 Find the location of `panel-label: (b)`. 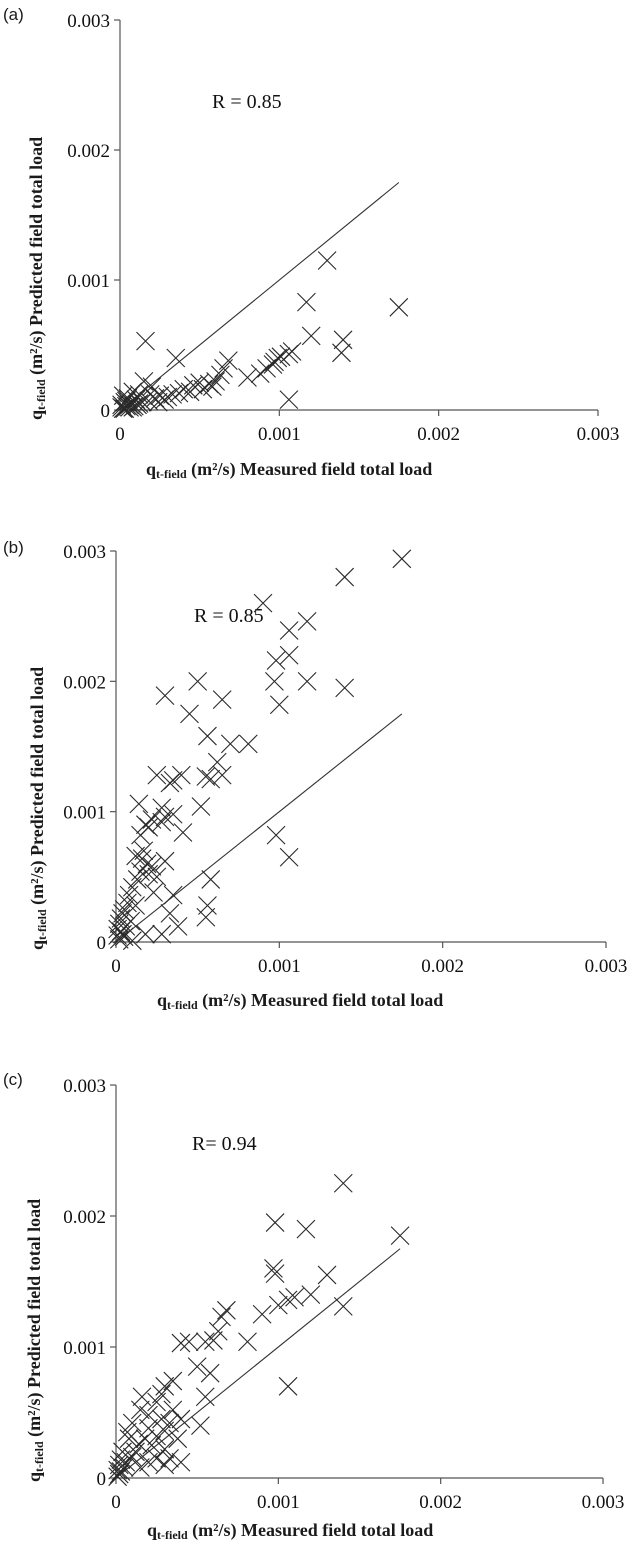

panel-label: (b) is located at coordinates (13, 547).